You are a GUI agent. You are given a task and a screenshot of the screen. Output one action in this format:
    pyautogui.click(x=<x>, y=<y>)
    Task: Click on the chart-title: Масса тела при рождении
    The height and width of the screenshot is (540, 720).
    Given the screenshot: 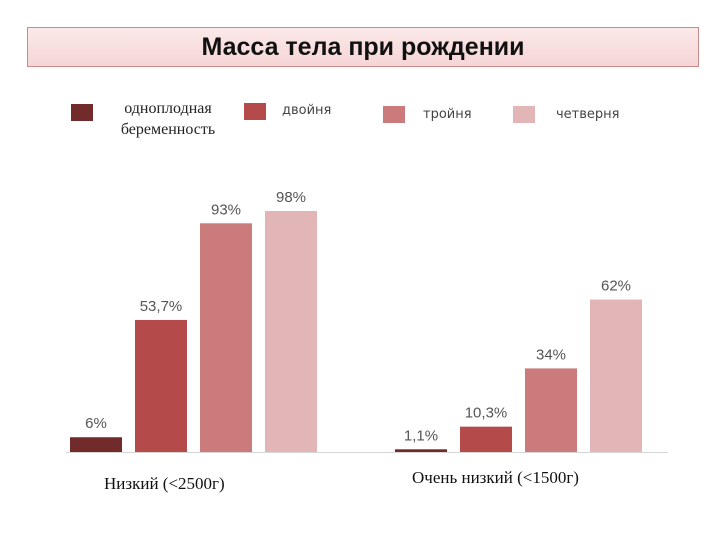 What is the action you would take?
    pyautogui.click(x=363, y=46)
    